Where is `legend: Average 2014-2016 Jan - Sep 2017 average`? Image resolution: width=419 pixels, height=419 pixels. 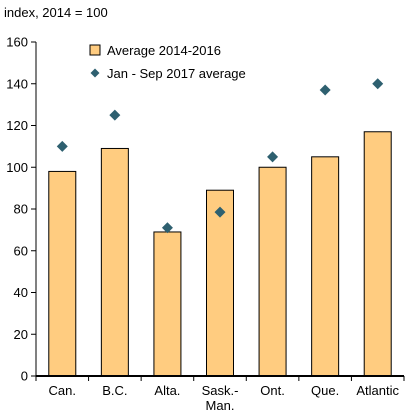
legend: Average 2014-2016 Jan - Sep 2017 average is located at coordinates (167, 62).